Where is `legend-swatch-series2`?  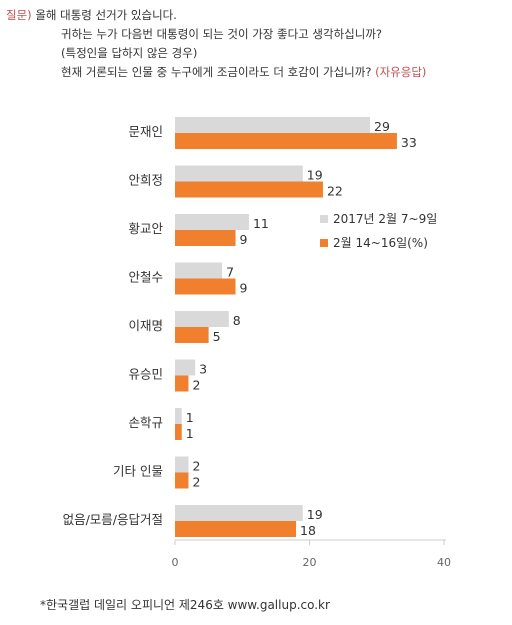 legend-swatch-series2 is located at coordinates (324, 243).